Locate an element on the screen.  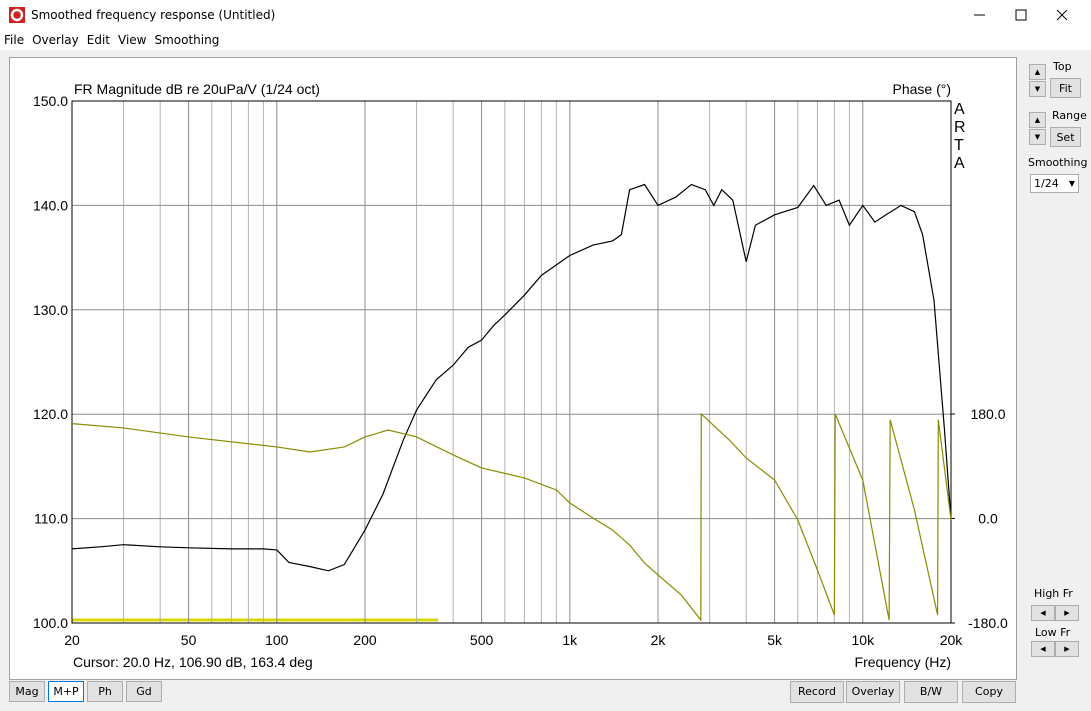
top-label: Top is located at coordinates (1062, 66).